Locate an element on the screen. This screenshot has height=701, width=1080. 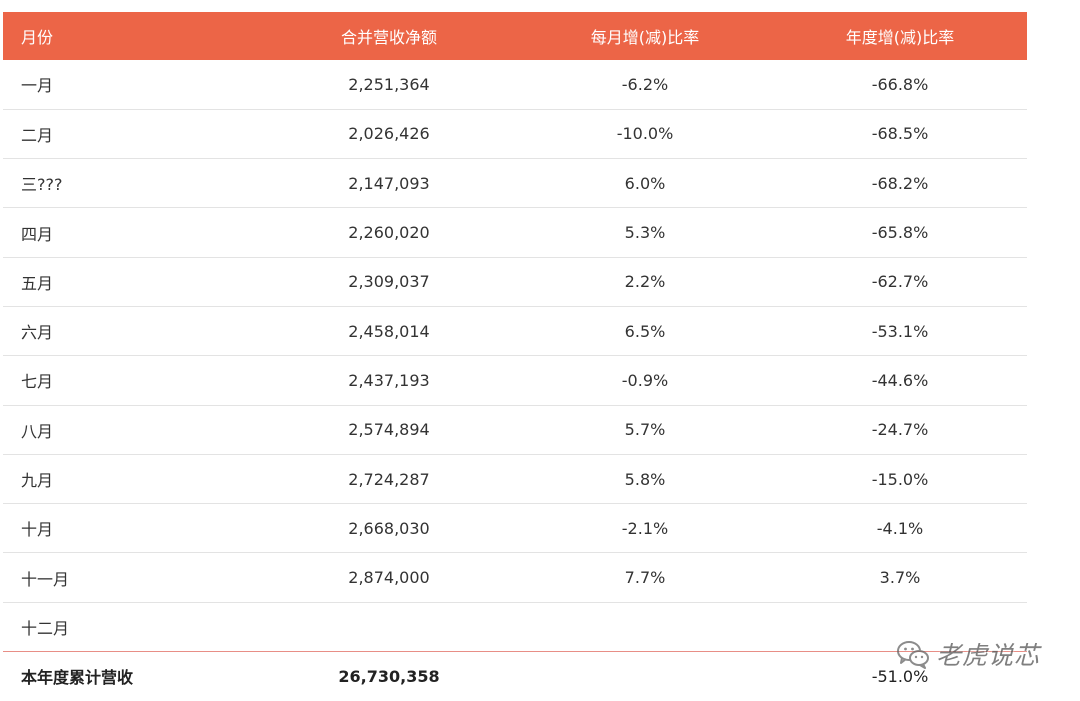
watermark: 老虎说芯 is located at coordinates (968, 654).